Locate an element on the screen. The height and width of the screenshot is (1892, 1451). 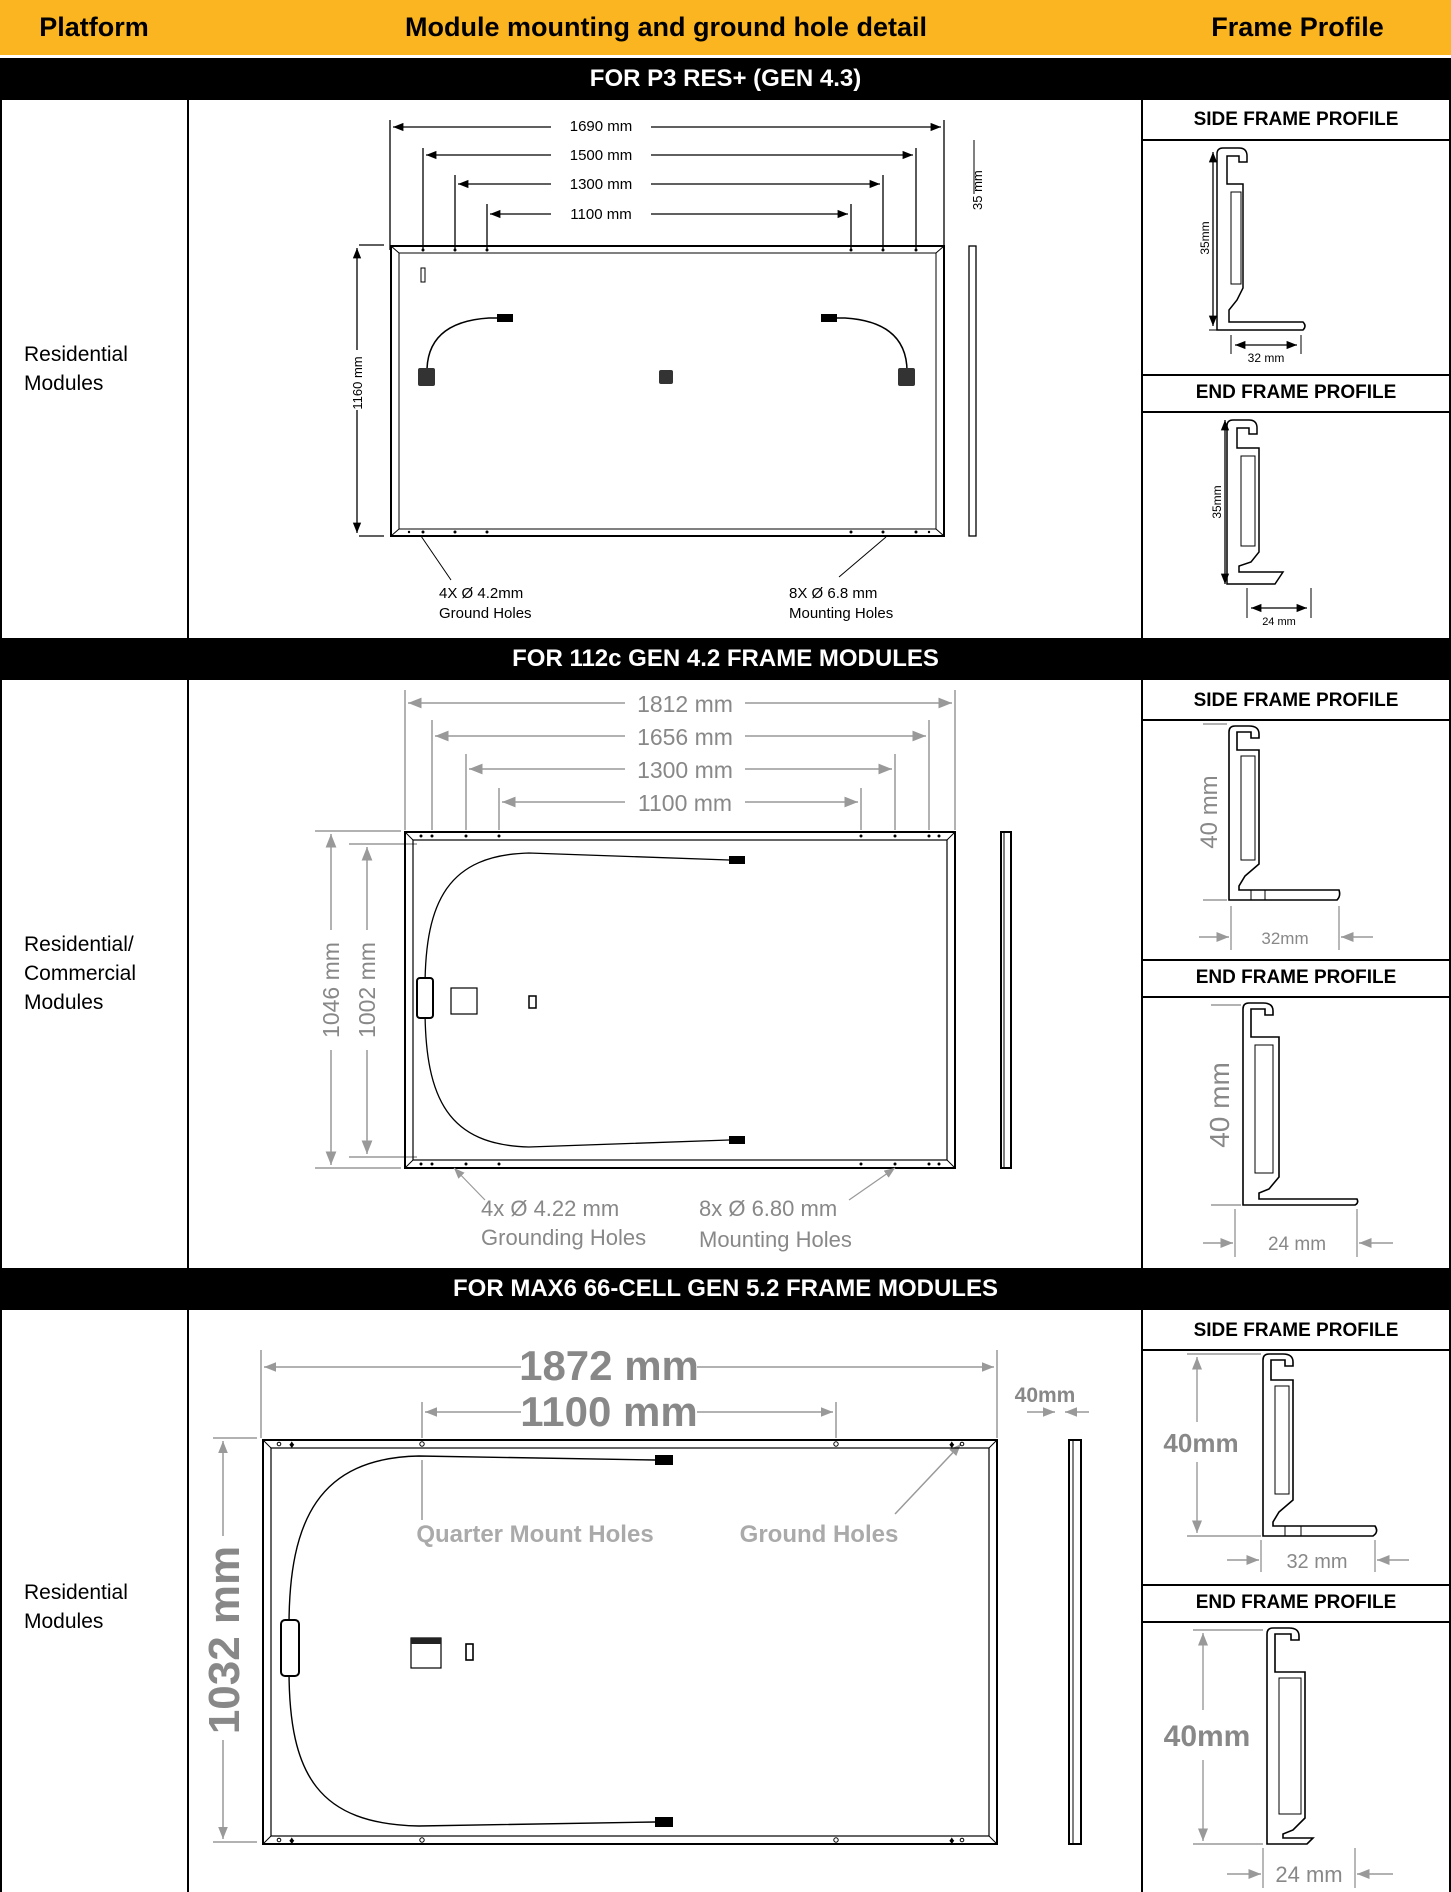
svg-text: Quarter Mount Holes is located at coordinates (534, 1534).